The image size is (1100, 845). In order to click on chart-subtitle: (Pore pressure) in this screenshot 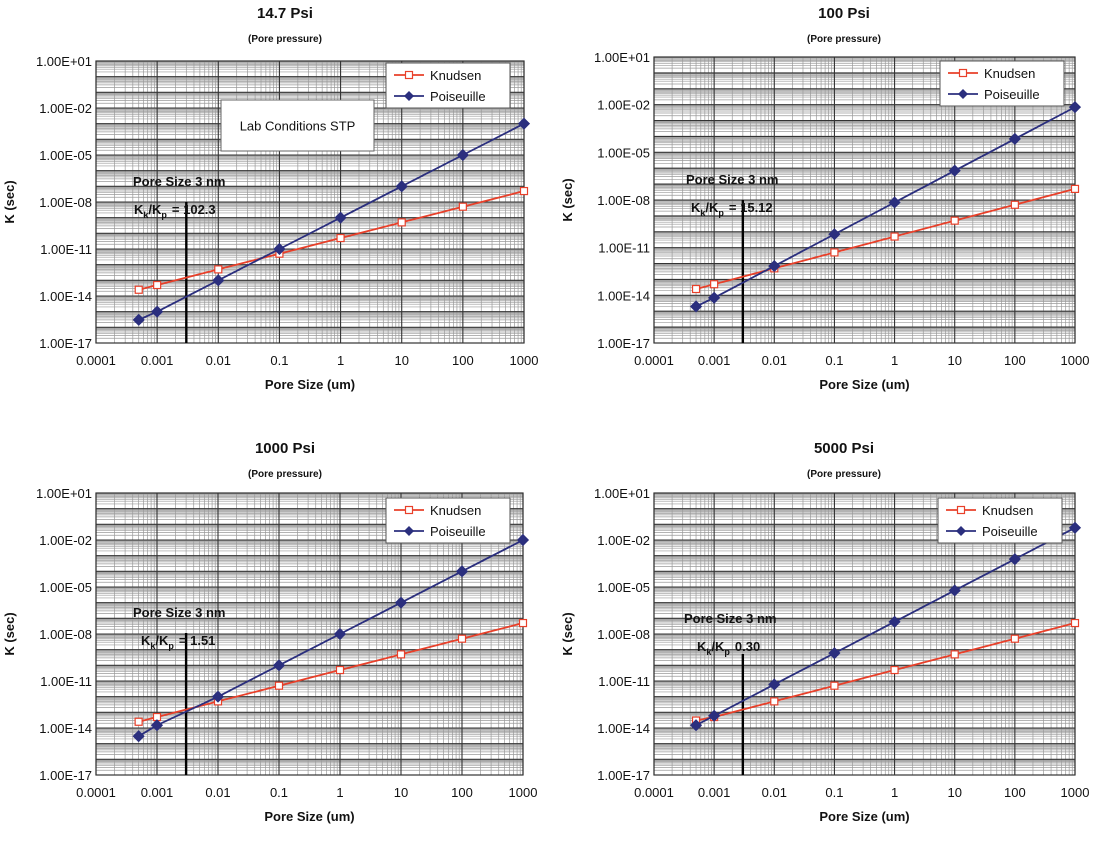, I will do `click(844, 39)`.